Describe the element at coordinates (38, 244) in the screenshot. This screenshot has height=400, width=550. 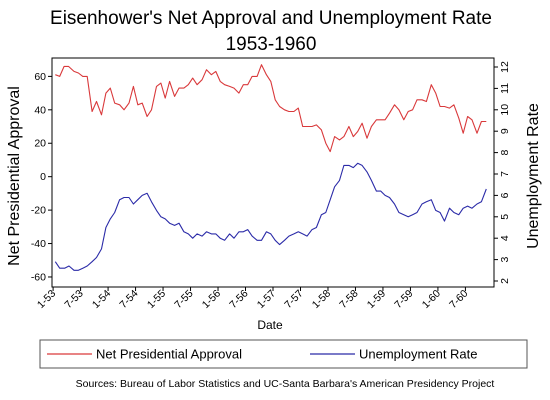
I see `y-left-tick-label: -40` at that location.